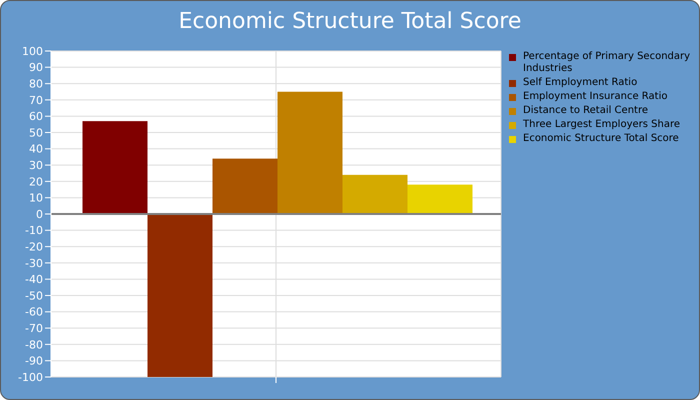  Describe the element at coordinates (601, 125) in the screenshot. I see `legend-label: Three Largest Employers Share` at that location.